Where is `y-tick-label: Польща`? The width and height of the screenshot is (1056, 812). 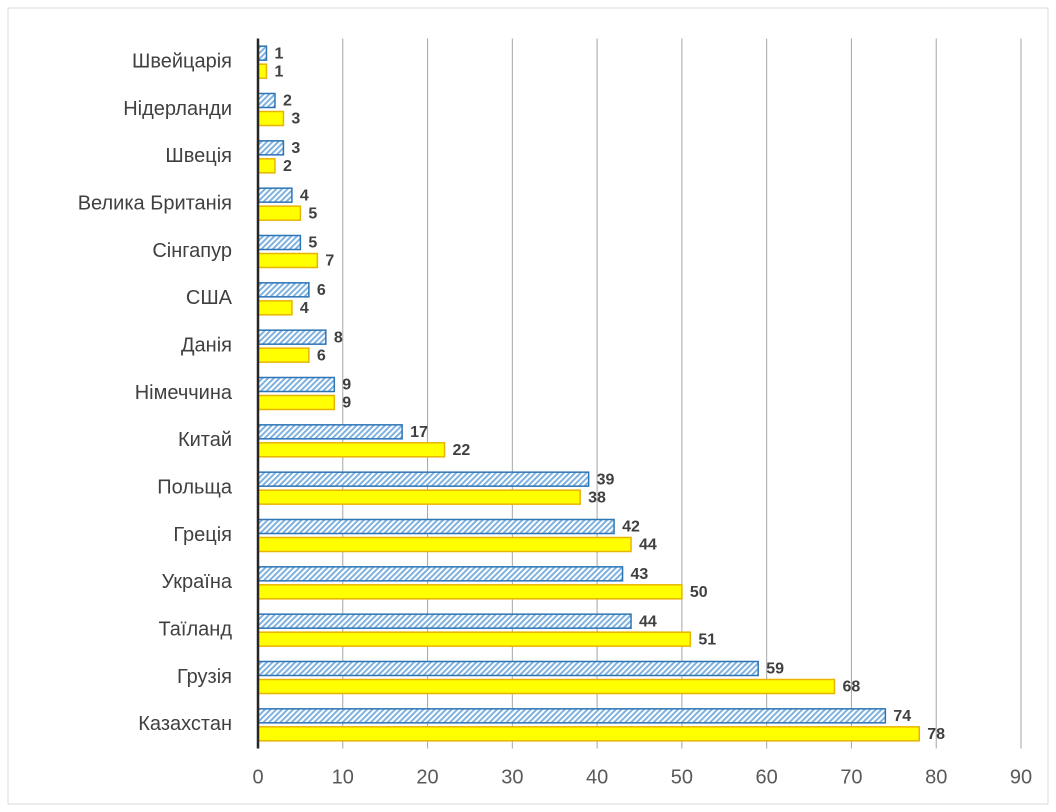 y-tick-label: Польща is located at coordinates (195, 487).